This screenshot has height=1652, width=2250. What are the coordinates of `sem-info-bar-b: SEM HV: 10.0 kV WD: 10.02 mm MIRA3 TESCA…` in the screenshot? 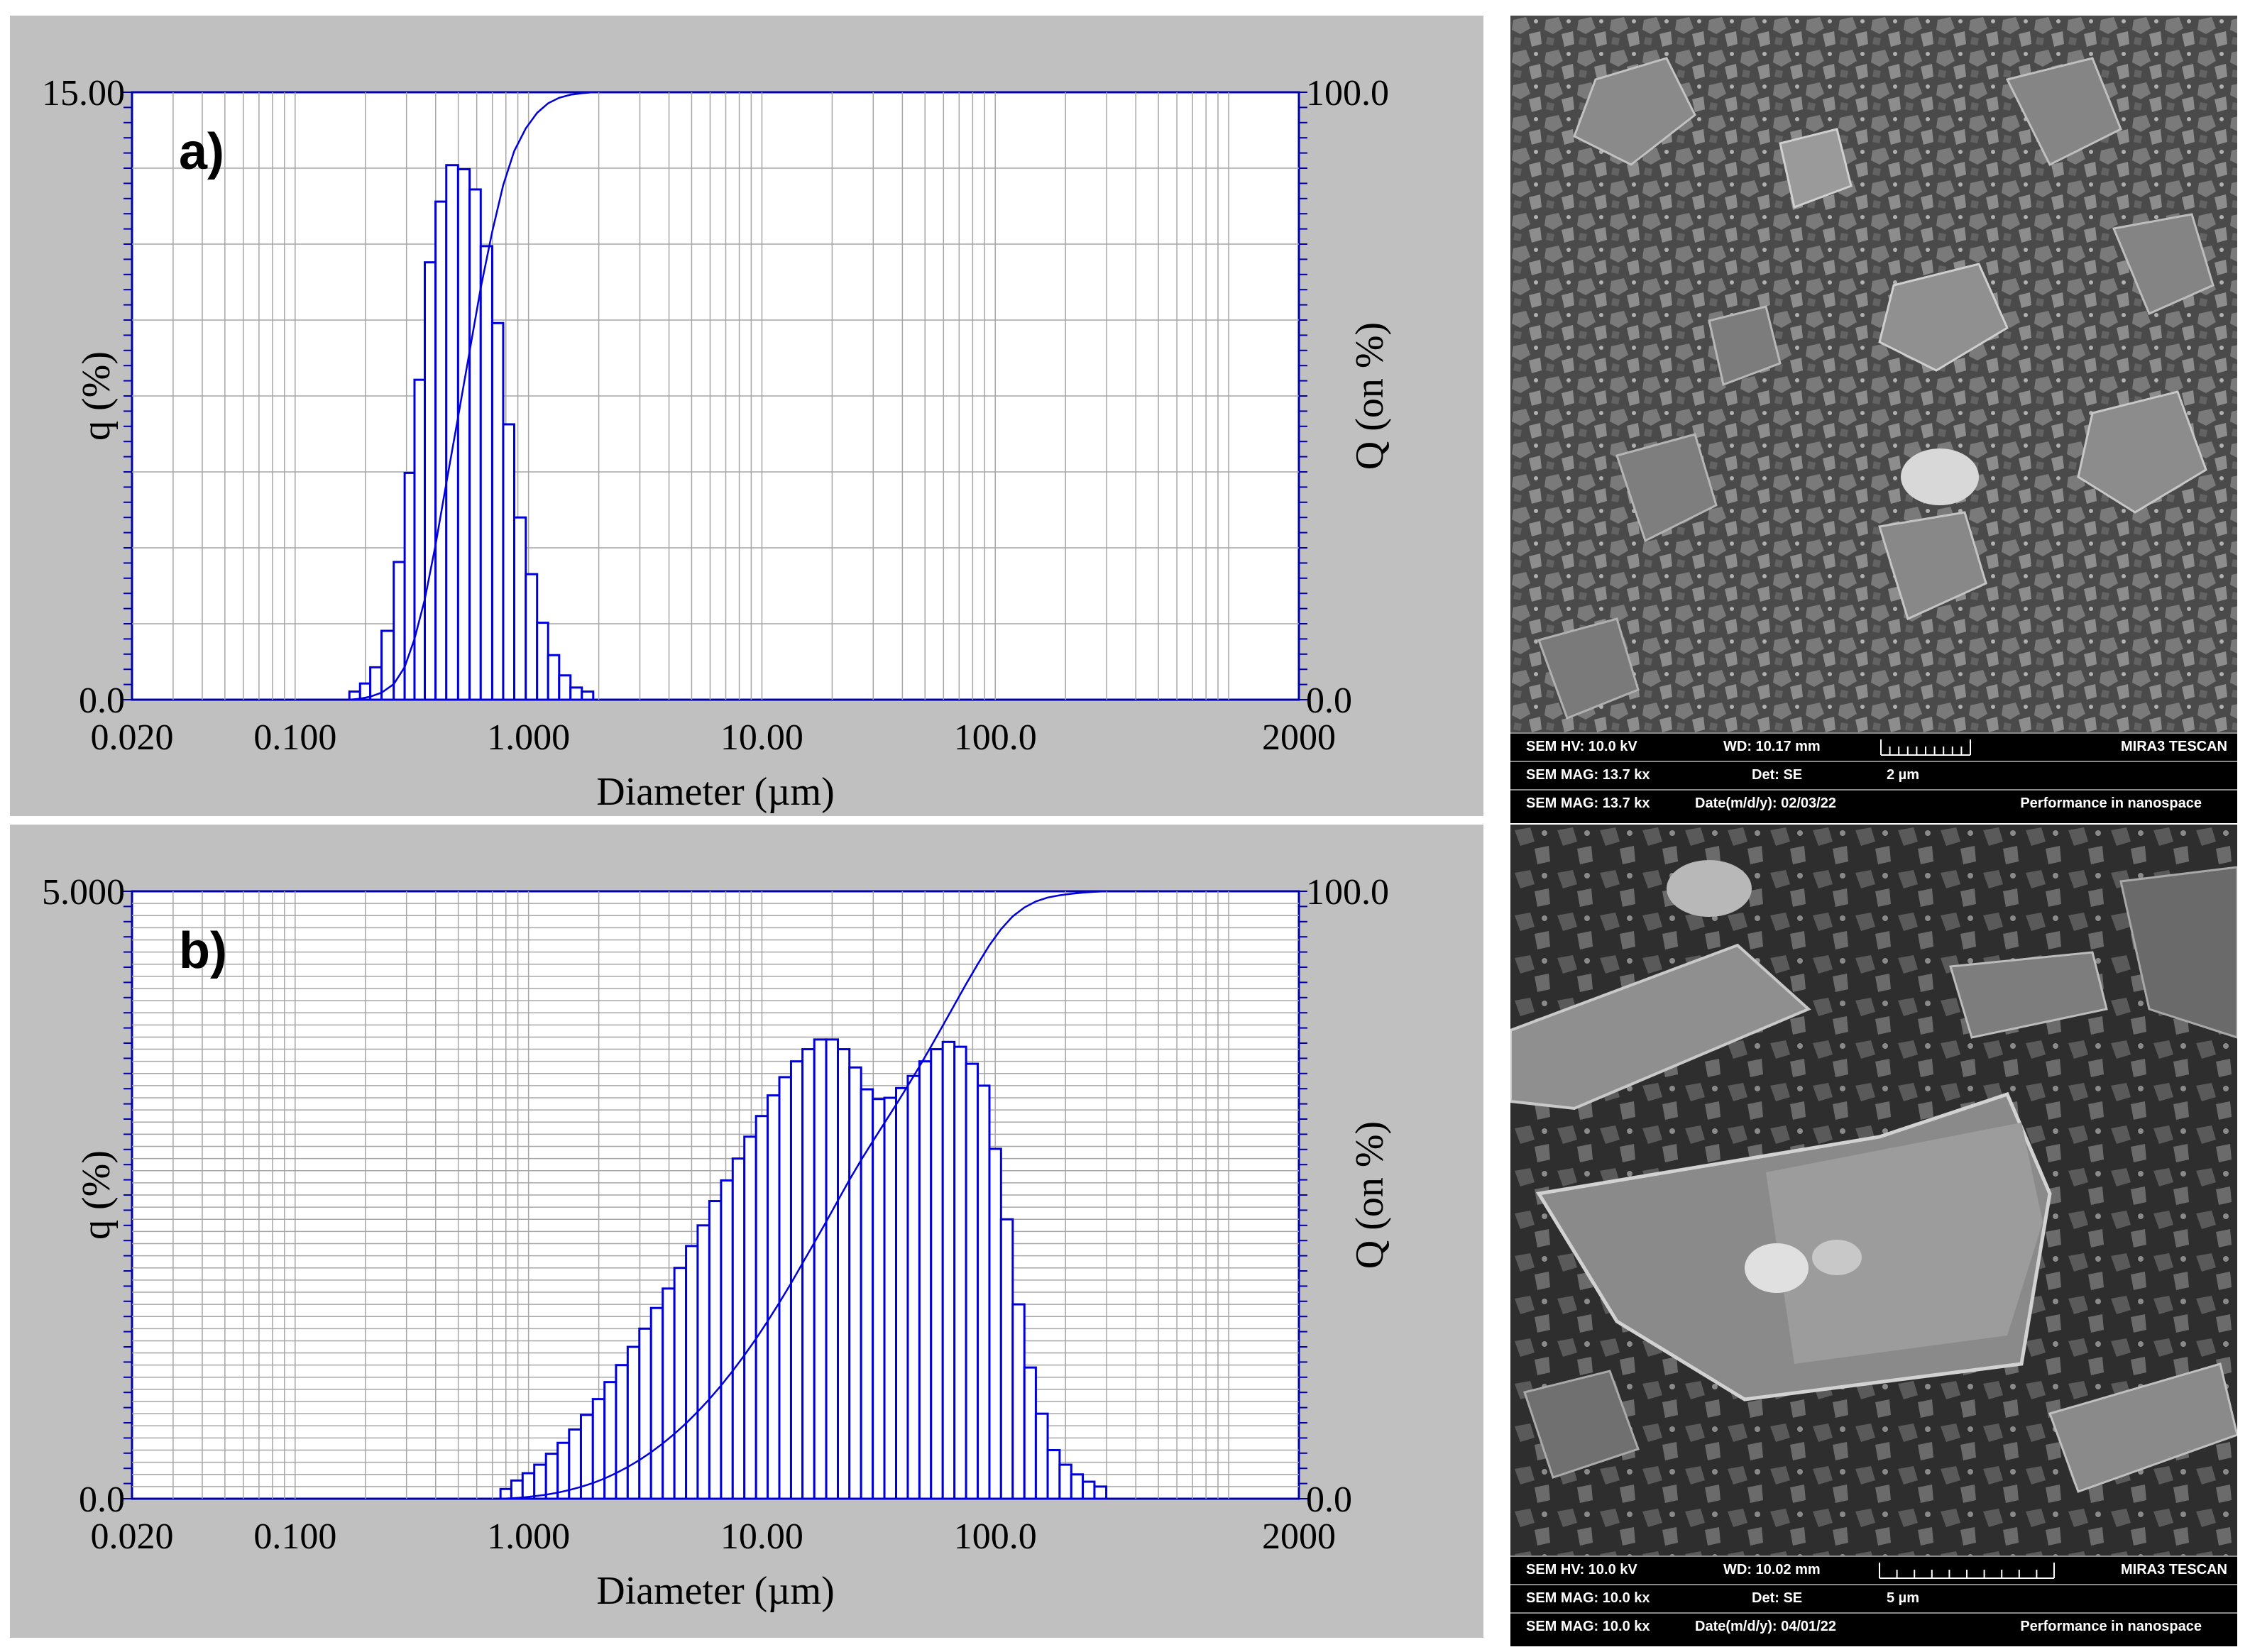 It's located at (1873, 1600).